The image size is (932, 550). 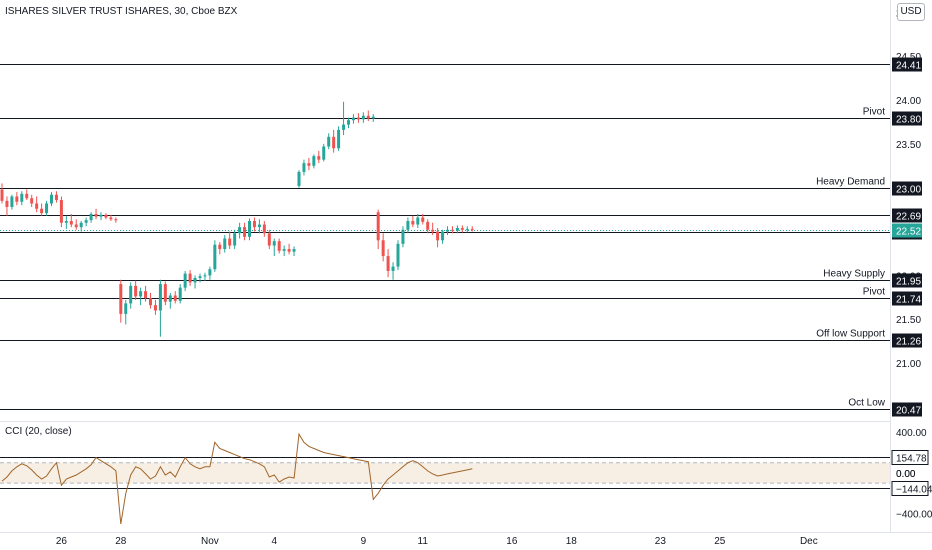 I want to click on time-tick-label: 25, so click(x=720, y=541).